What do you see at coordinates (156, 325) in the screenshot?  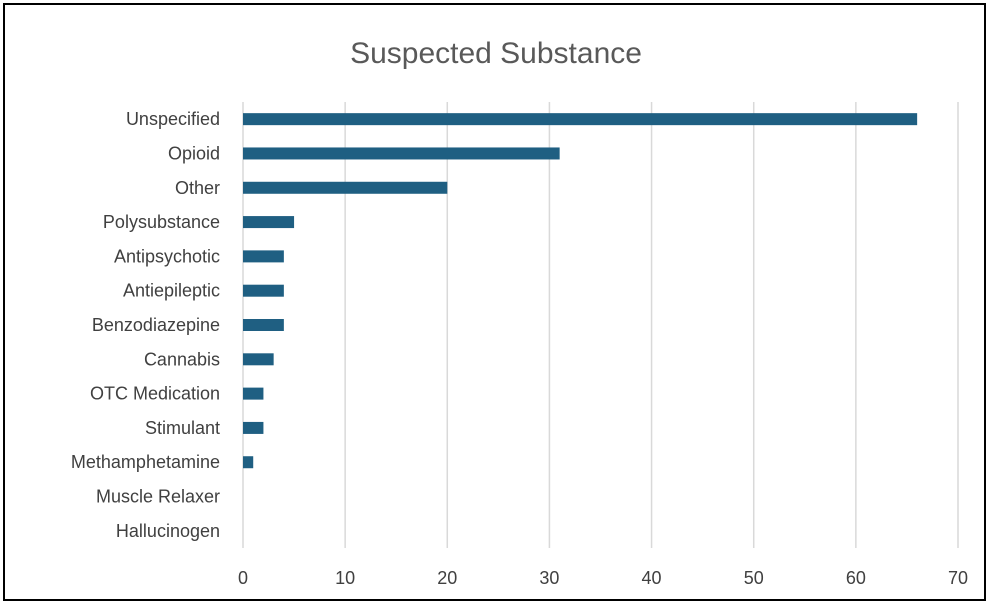 I see `category-label: Benzodiazepine` at bounding box center [156, 325].